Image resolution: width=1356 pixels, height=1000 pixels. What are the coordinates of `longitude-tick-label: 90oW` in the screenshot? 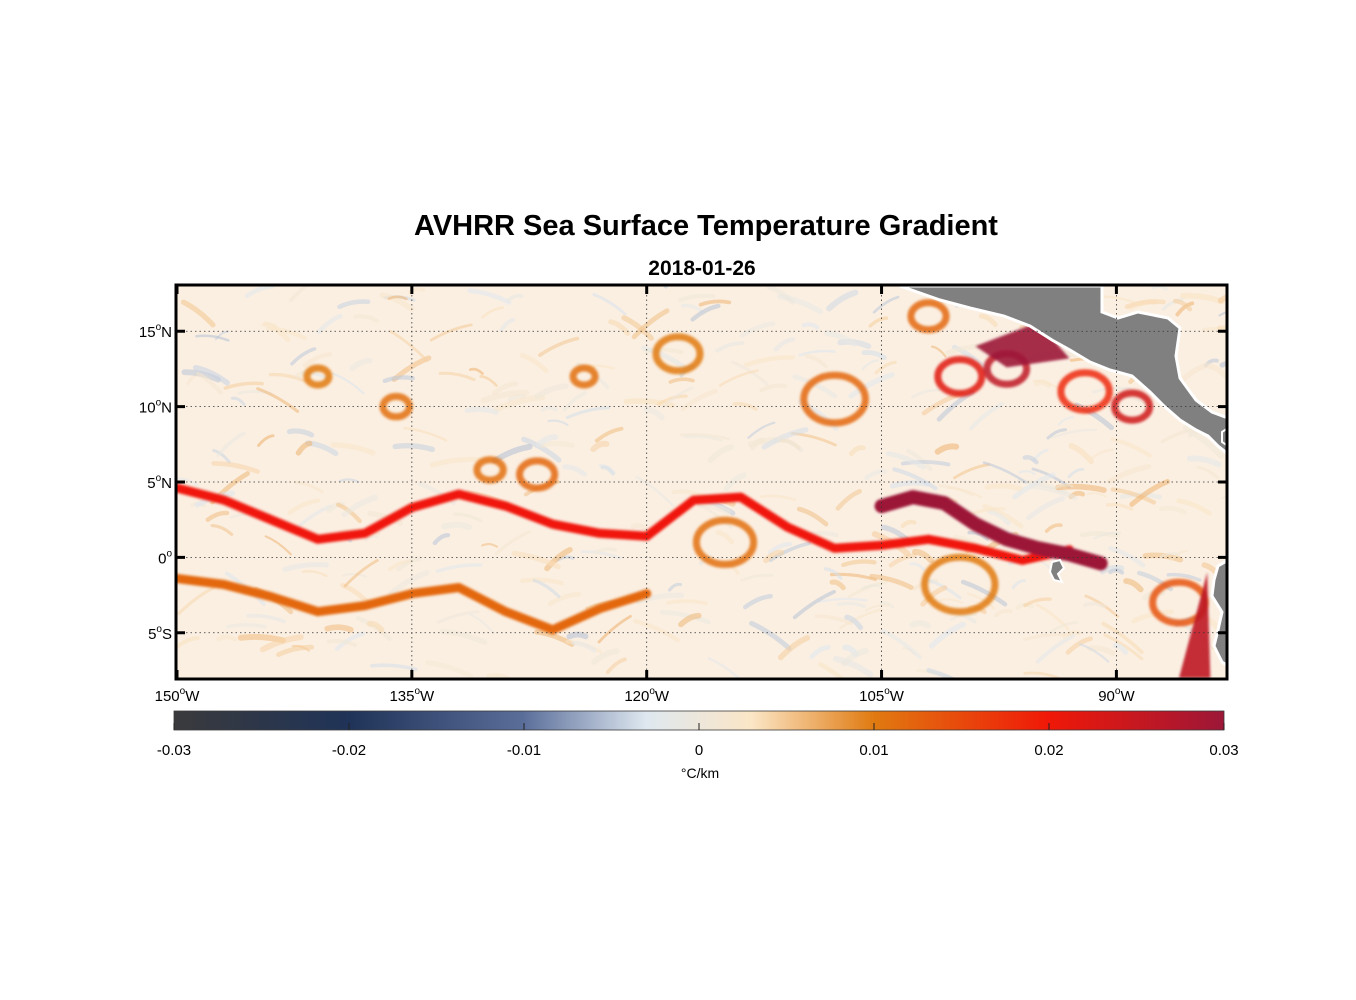 It's located at (1116, 695).